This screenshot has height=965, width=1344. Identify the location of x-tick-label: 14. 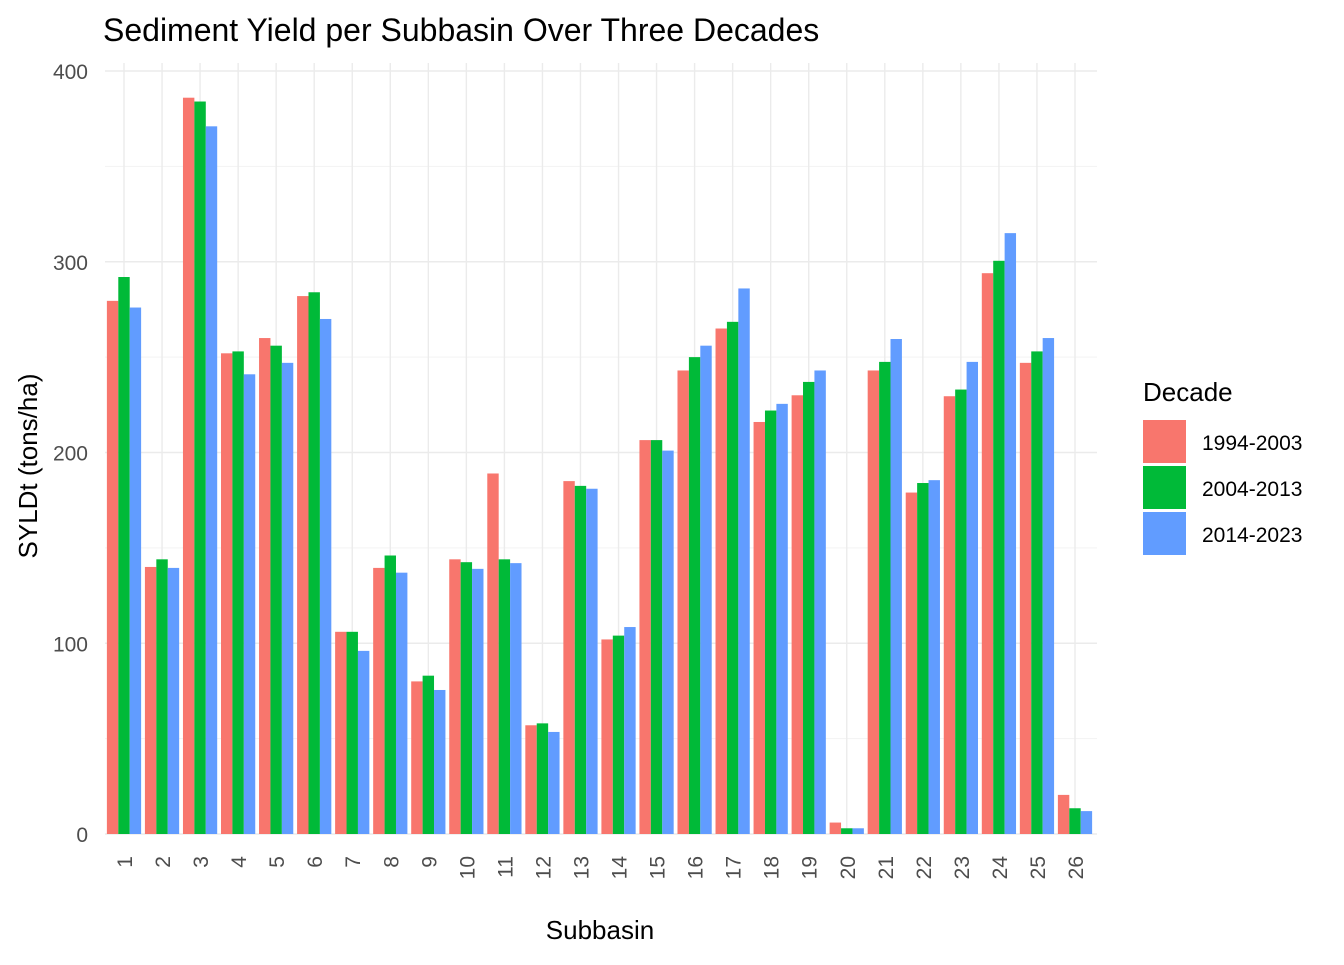
(620, 868).